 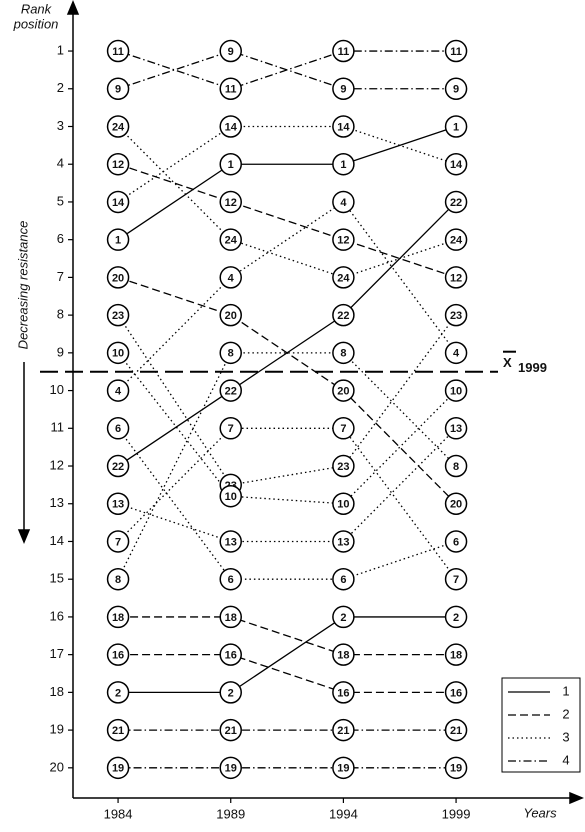 I want to click on node-label: 1, so click(x=118, y=241).